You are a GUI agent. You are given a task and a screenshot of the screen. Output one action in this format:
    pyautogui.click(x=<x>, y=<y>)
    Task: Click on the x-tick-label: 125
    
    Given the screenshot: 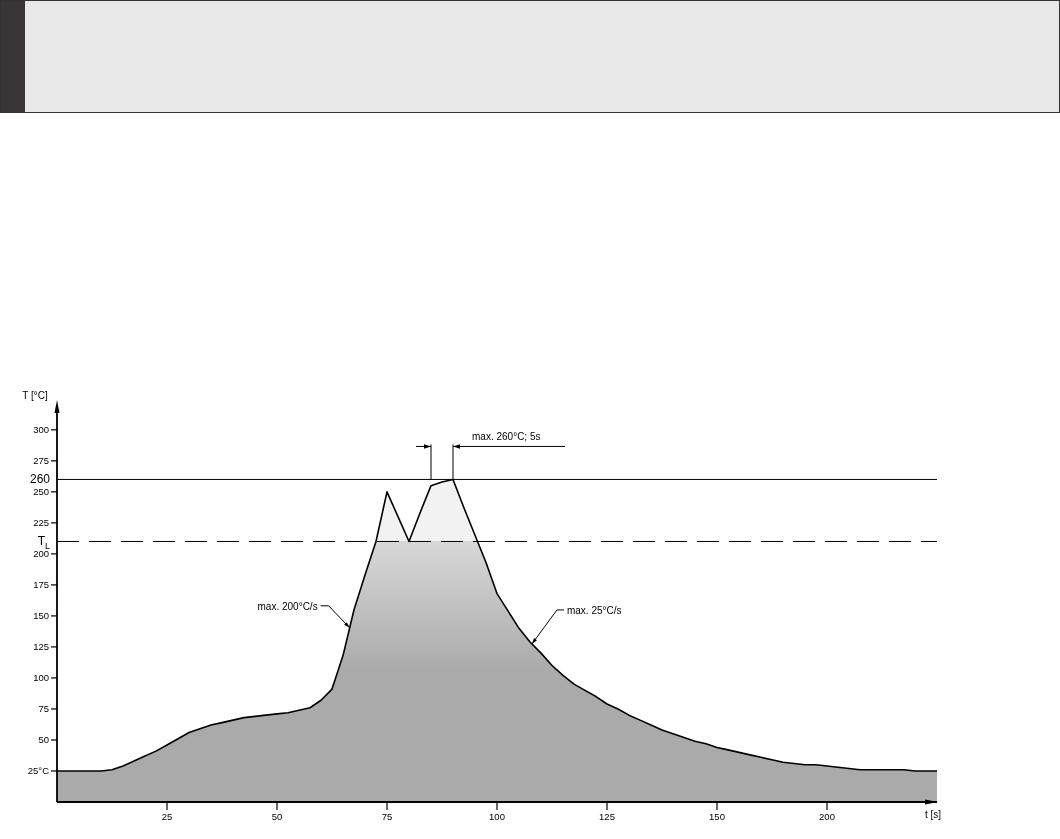 What is the action you would take?
    pyautogui.click(x=607, y=816)
    